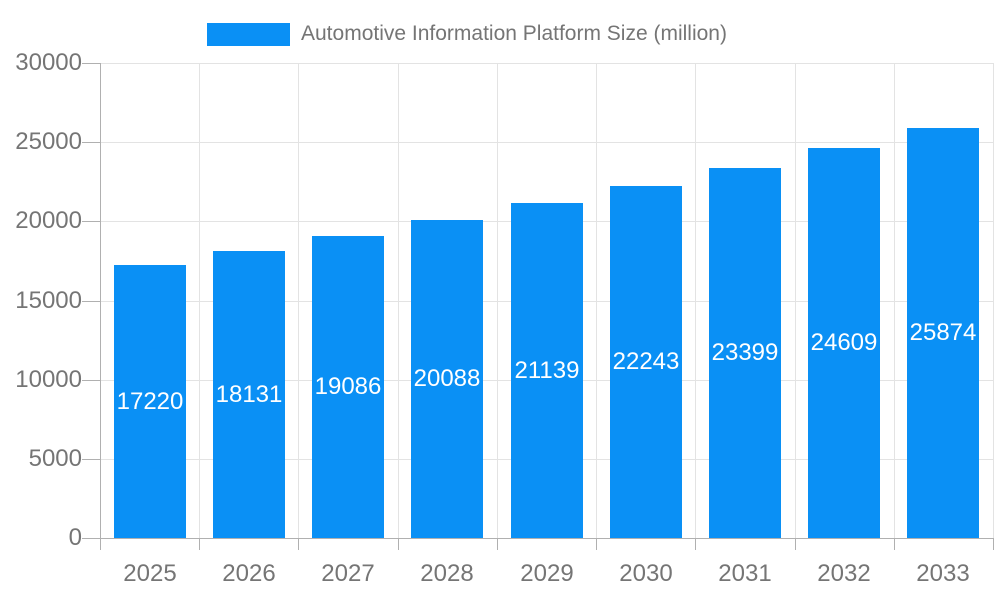 Image resolution: width=1000 pixels, height=600 pixels. I want to click on bar-value-label: 24609, so click(844, 342).